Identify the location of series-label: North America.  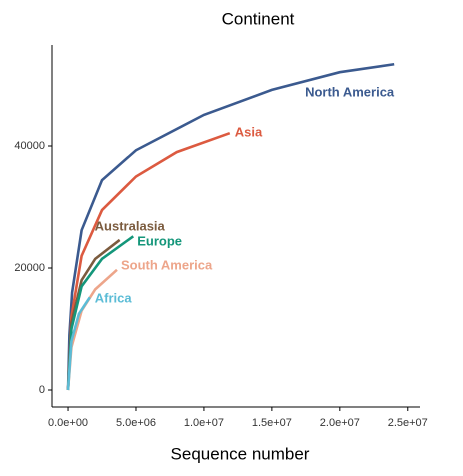
(350, 92).